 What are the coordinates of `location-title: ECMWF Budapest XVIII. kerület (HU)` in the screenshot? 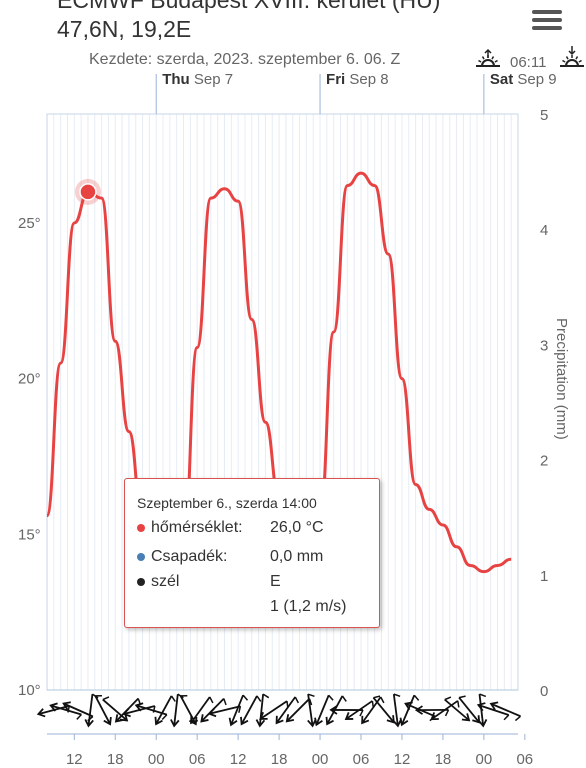 It's located at (249, 6).